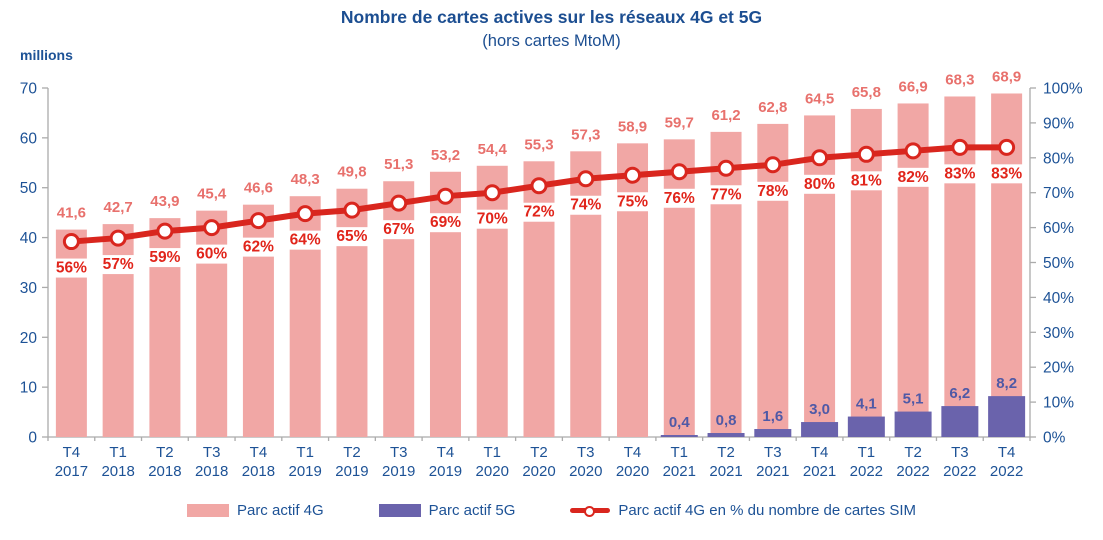 The height and width of the screenshot is (540, 1103). What do you see at coordinates (164, 201) in the screenshot?
I see `bar-4g-value-label: 43,9` at bounding box center [164, 201].